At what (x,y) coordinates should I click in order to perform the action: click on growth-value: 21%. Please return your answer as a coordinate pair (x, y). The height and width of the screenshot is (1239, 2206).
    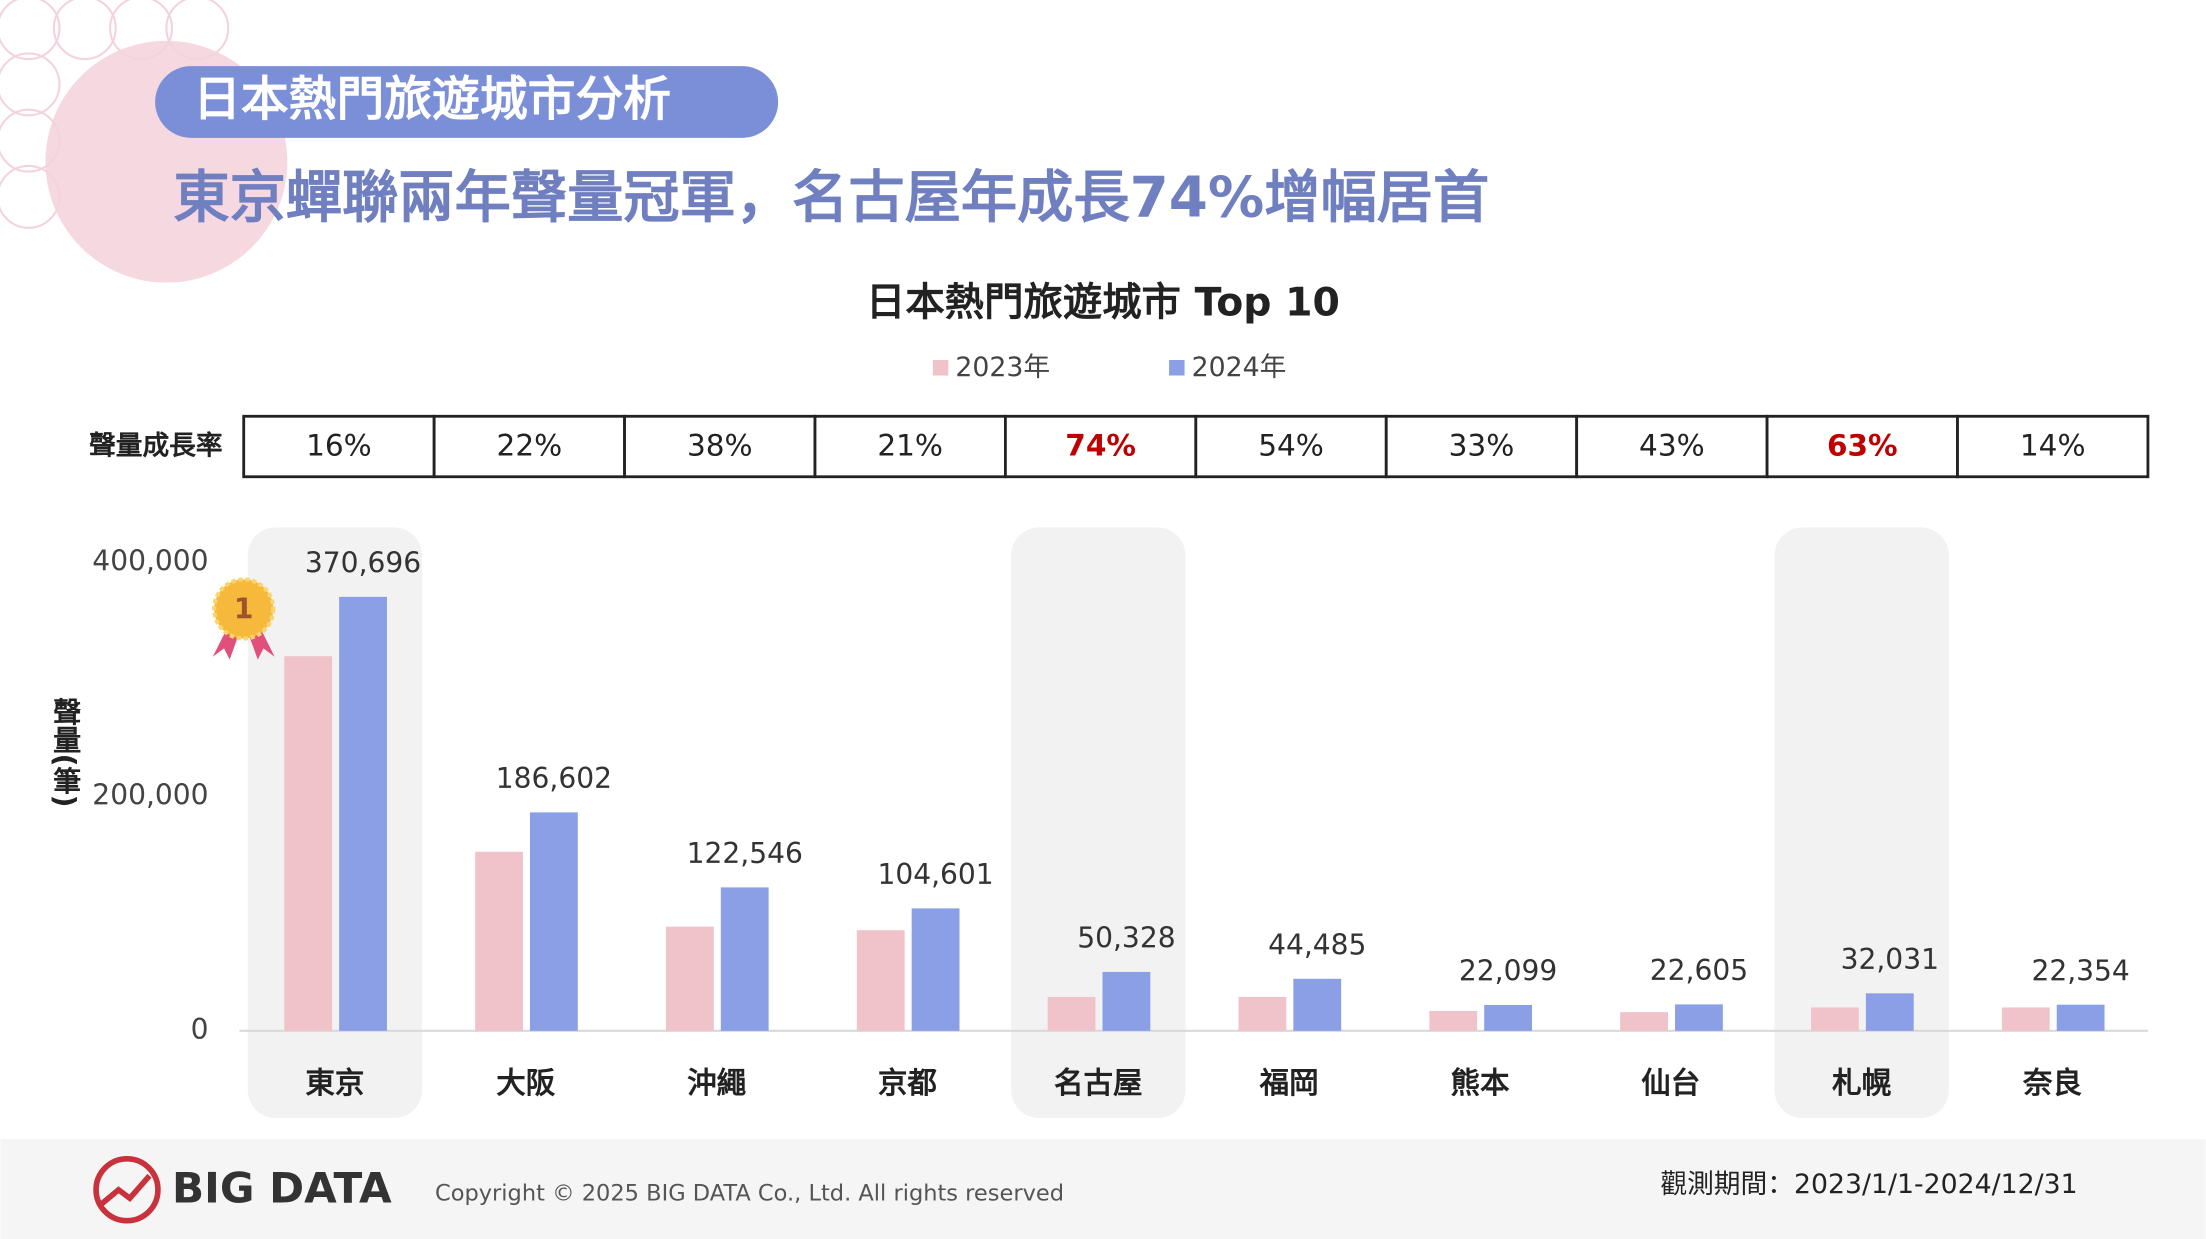
    Looking at the image, I should click on (910, 446).